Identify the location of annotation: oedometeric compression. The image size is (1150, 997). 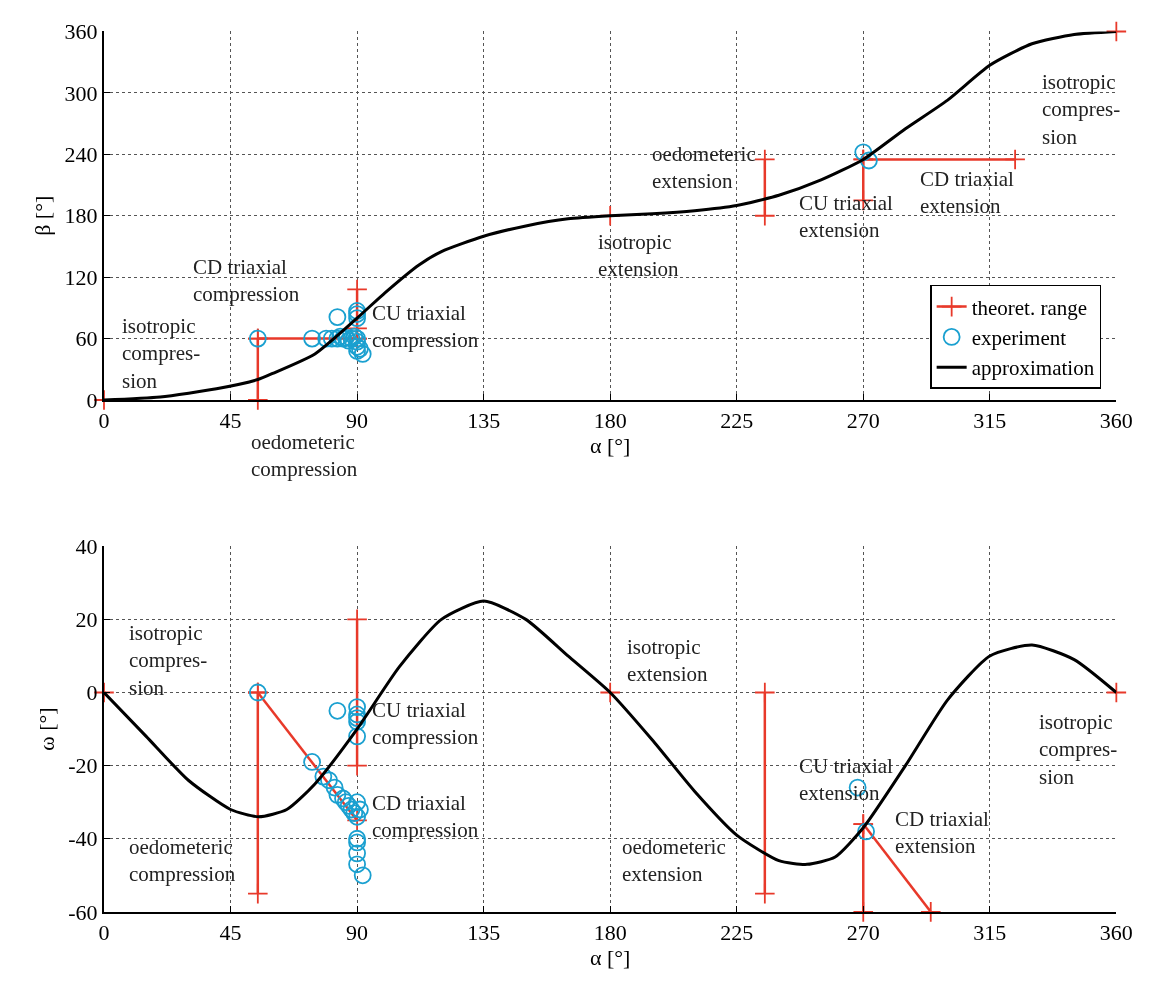
(182, 861).